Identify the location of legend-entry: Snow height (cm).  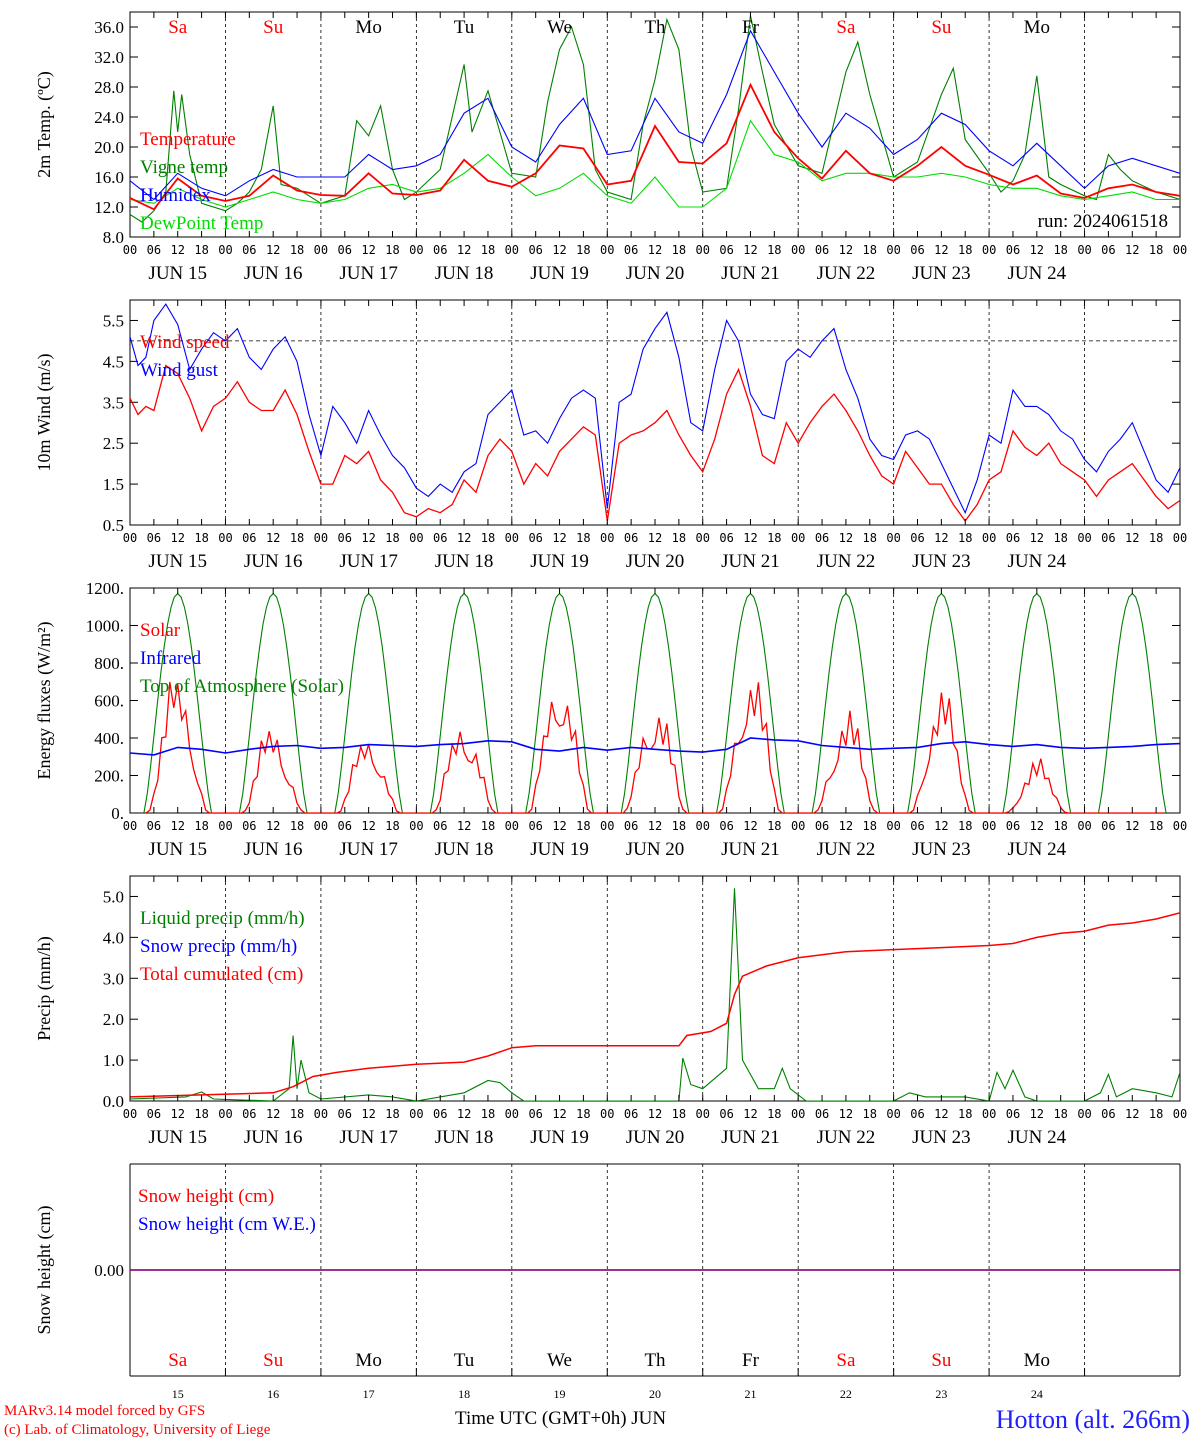
(206, 1196).